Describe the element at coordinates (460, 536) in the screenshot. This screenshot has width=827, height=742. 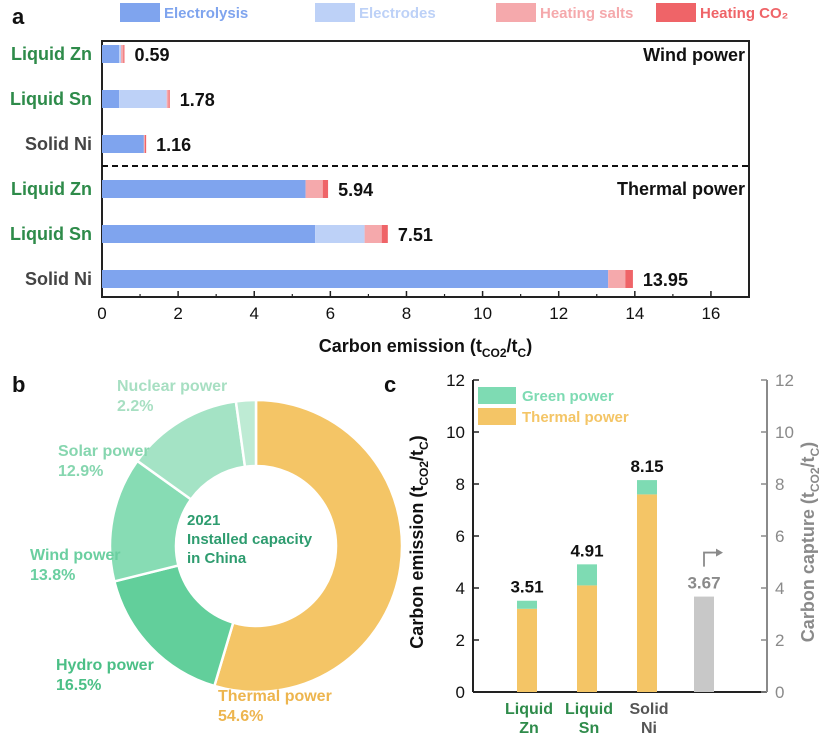
I see `y-left-tick-label: 6` at that location.